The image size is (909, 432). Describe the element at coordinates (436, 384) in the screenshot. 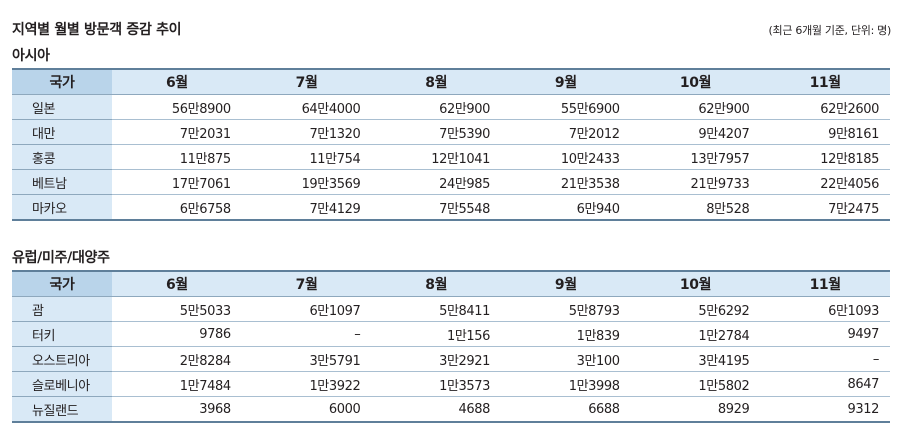

I see `visitor-count-cell: 1만3573` at that location.